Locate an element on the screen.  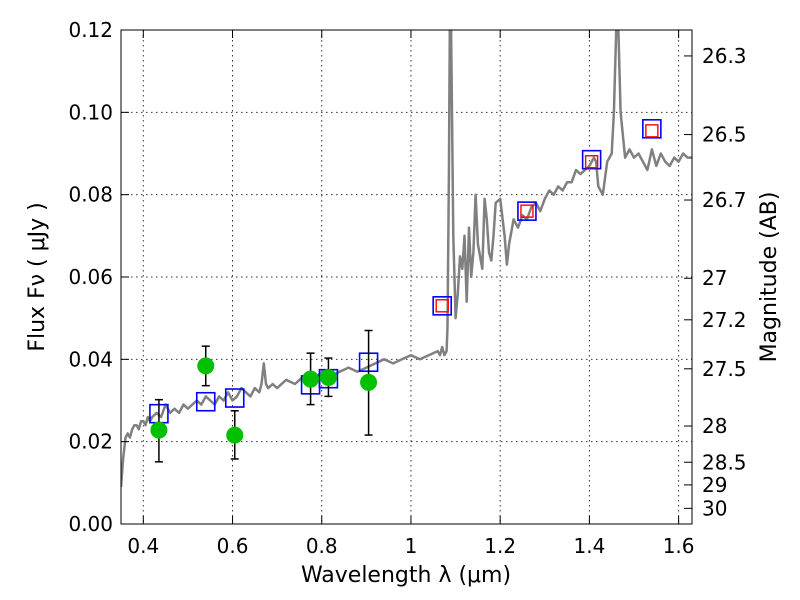
y-axis-label: Flux Fν ( μJy ) is located at coordinates (37, 276).